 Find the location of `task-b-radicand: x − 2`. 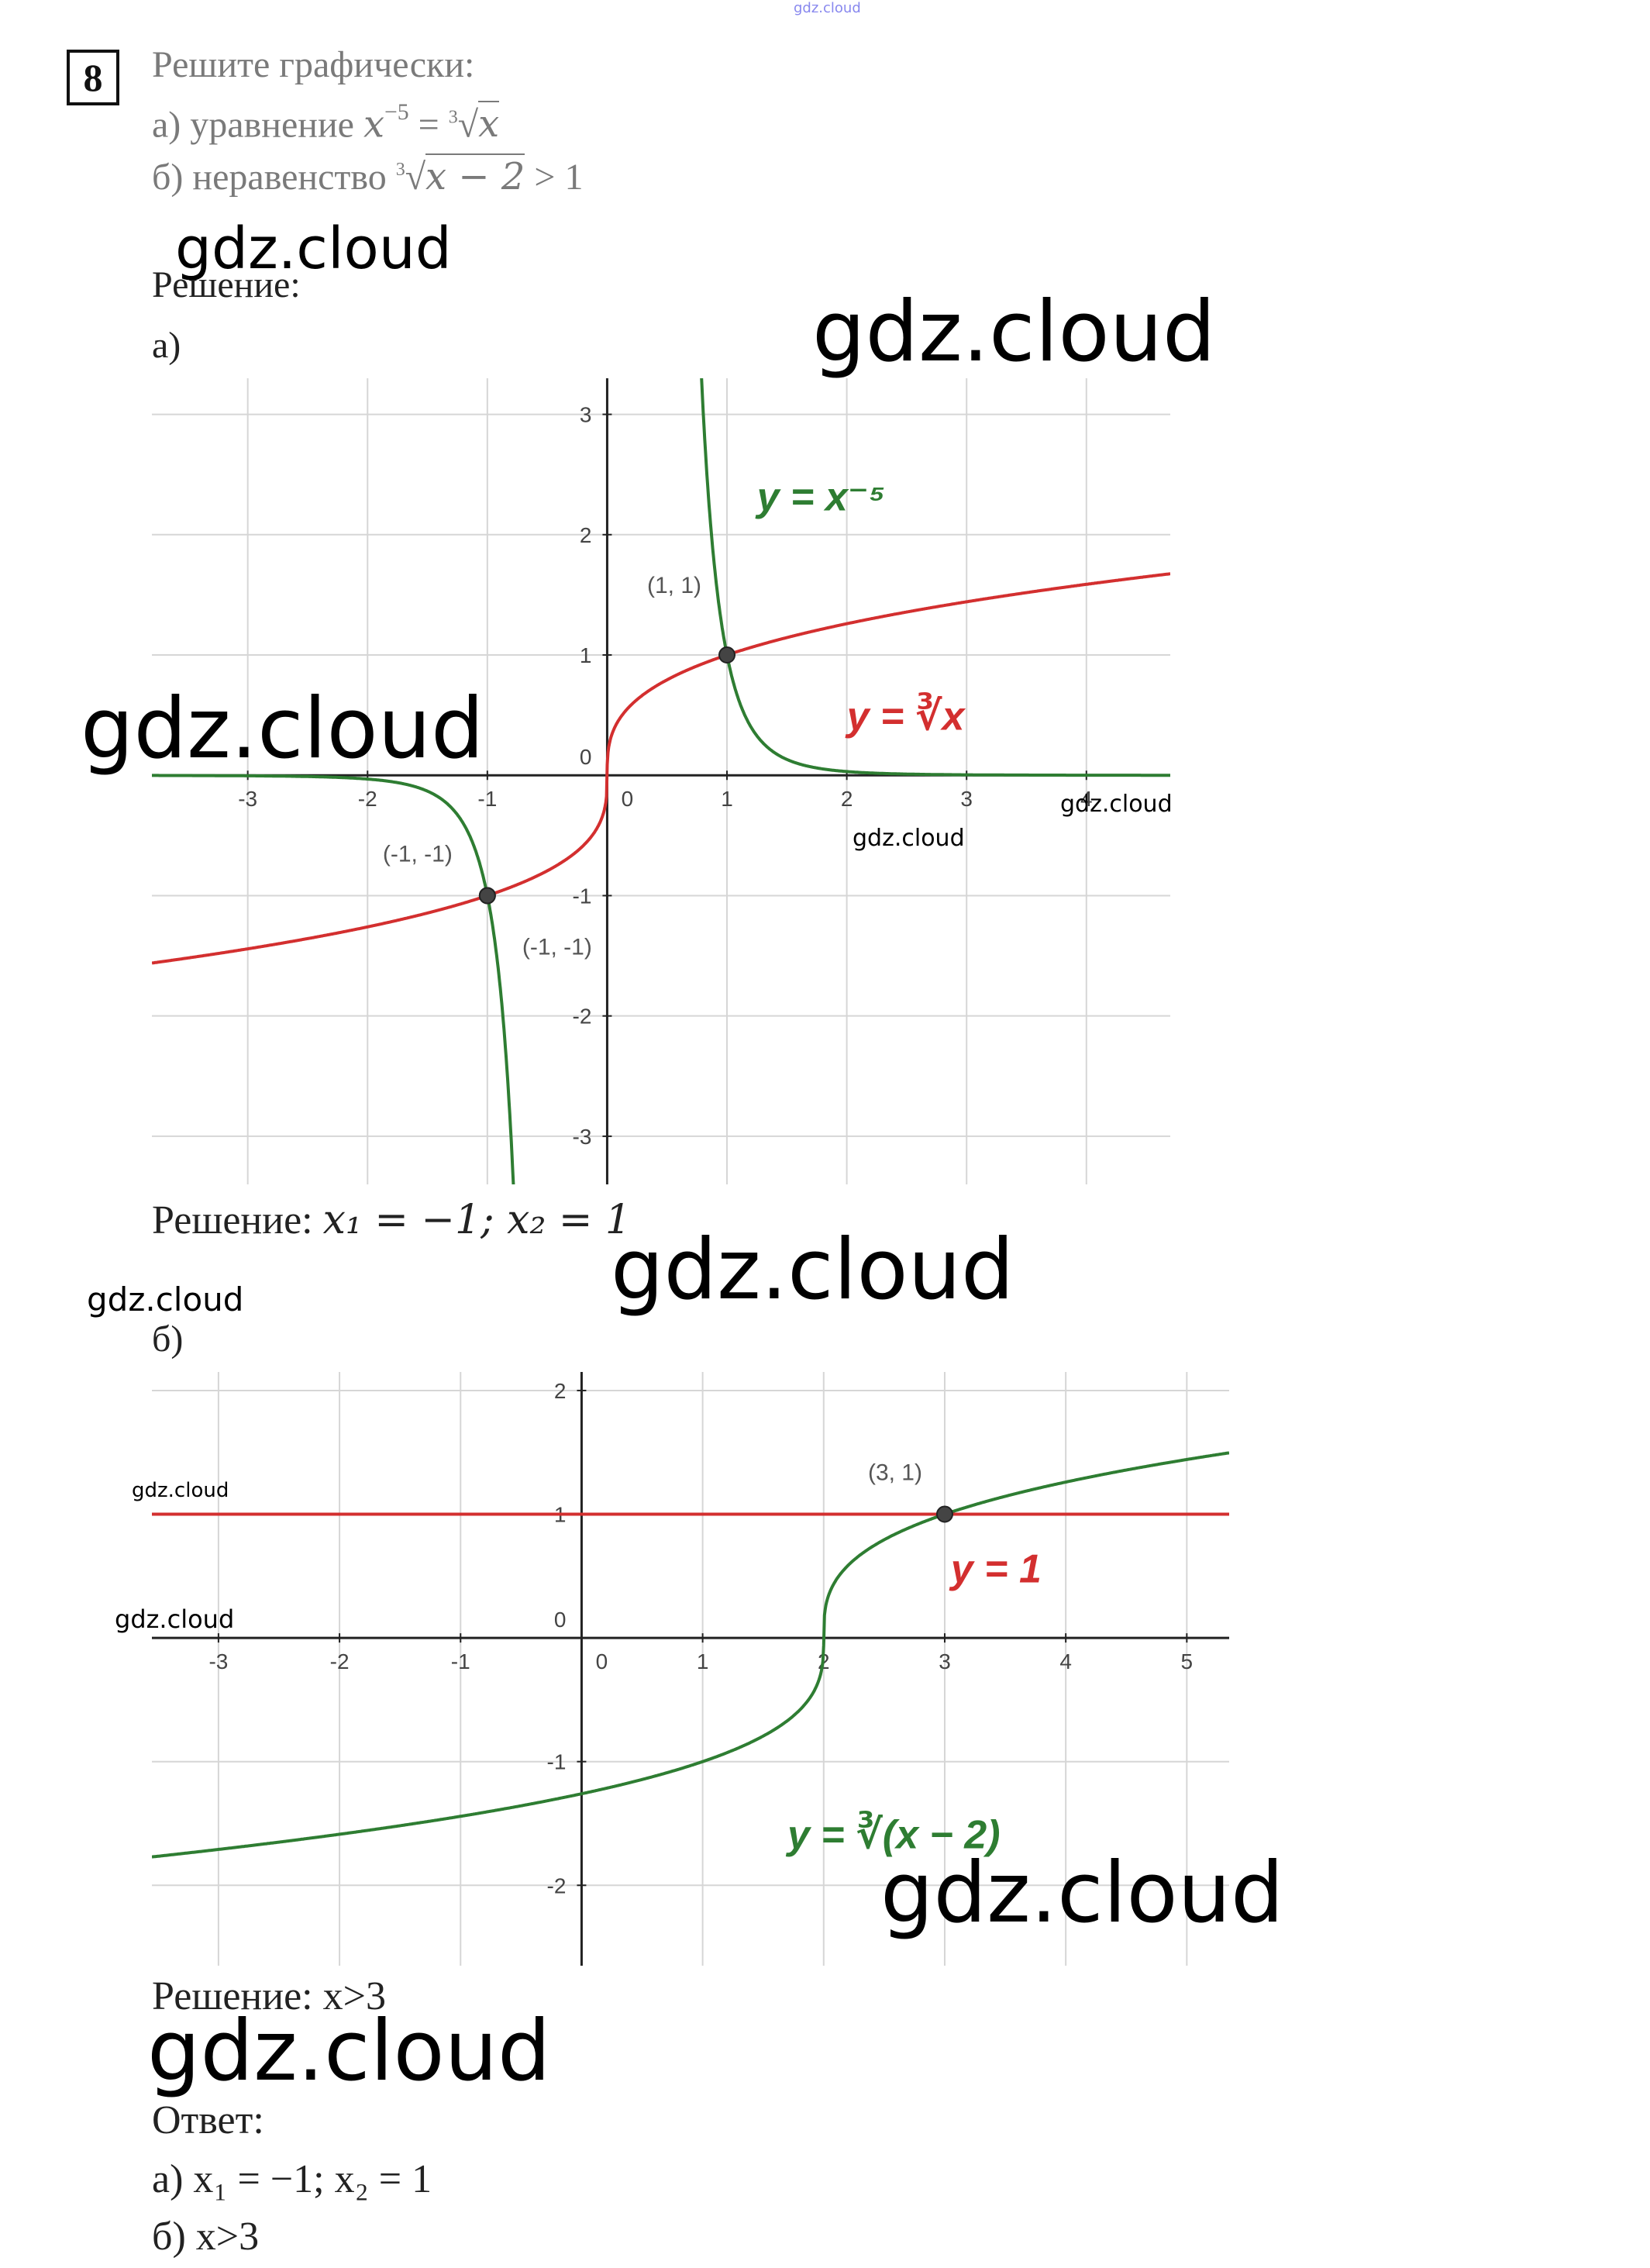

task-b-radicand: x − 2 is located at coordinates (475, 175).